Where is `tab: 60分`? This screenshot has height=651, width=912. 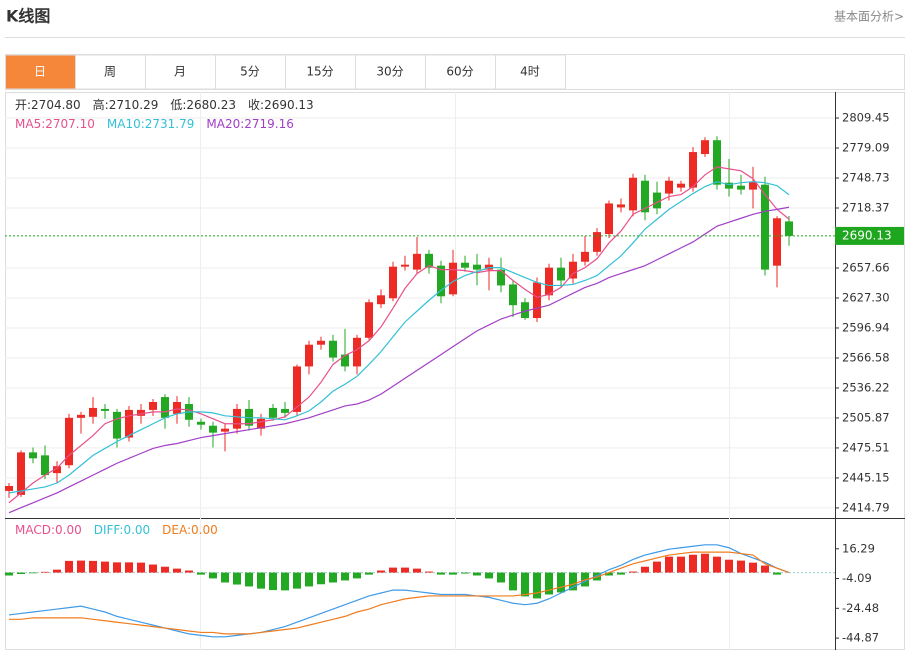
tab: 60分 is located at coordinates (460, 72).